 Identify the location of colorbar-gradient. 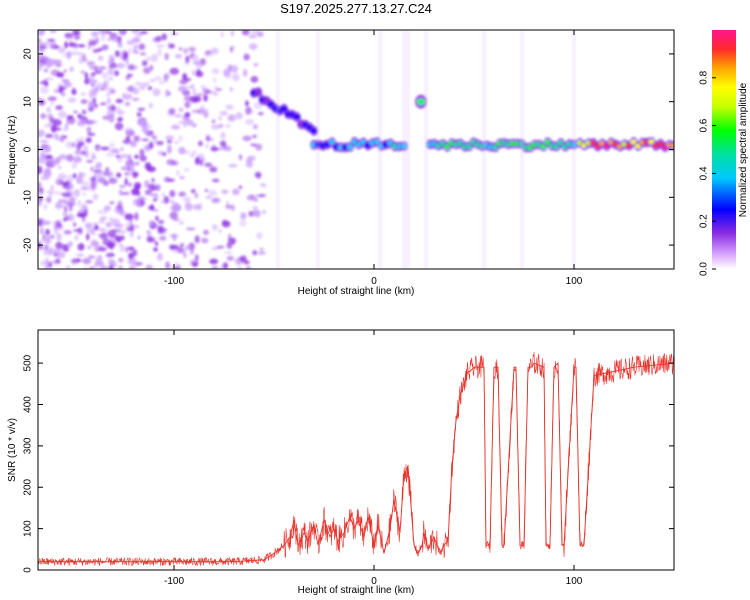
(724, 149).